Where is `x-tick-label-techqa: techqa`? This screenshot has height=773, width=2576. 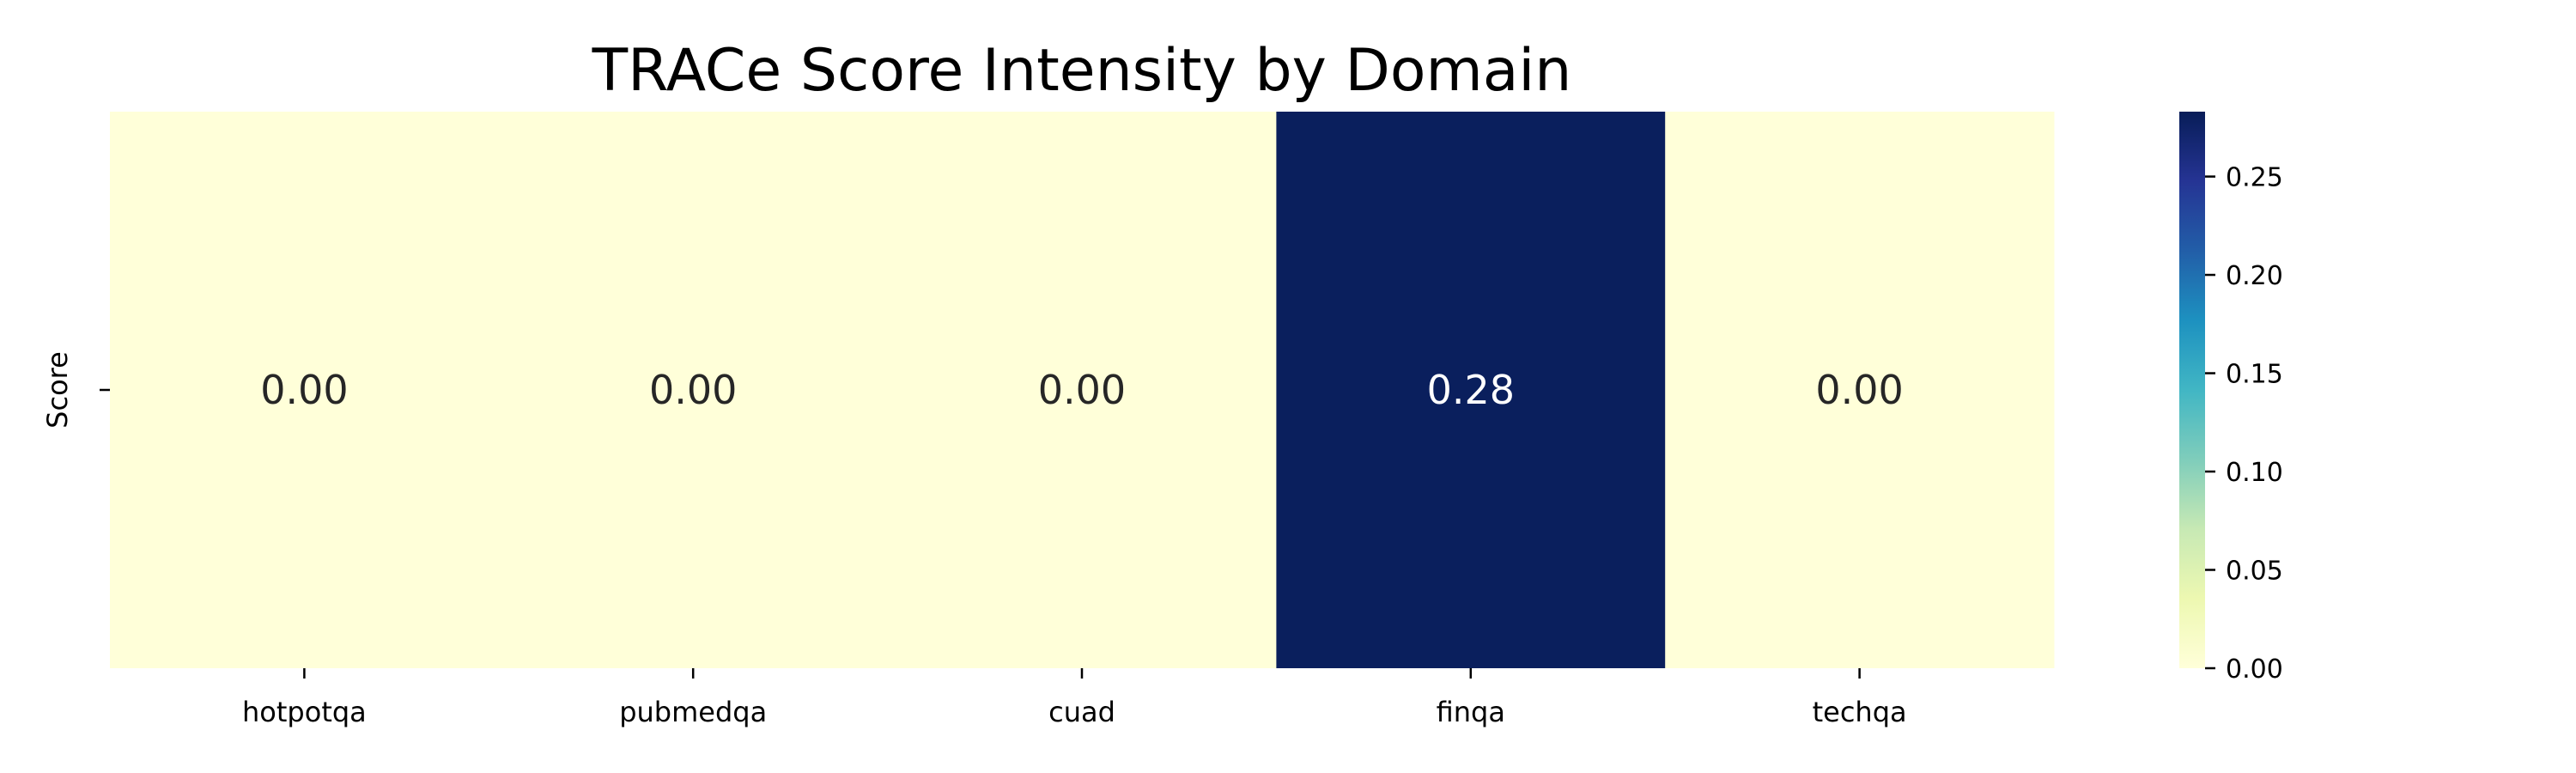
x-tick-label-techqa: techqa is located at coordinates (1860, 712).